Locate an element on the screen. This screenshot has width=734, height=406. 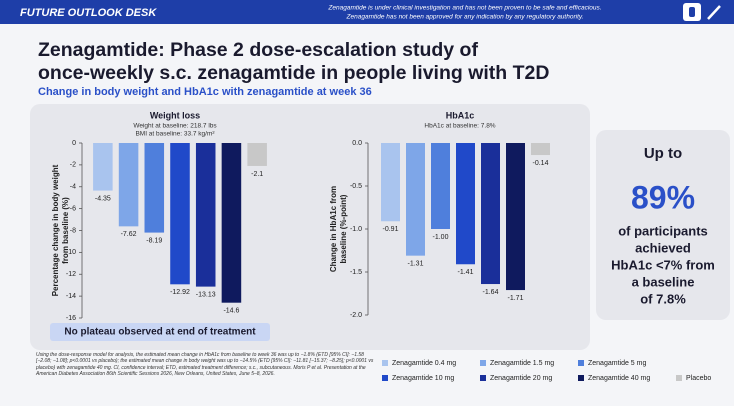
chart-subtitle: Weight at baseline: 218.7 lbs is located at coordinates (175, 126).